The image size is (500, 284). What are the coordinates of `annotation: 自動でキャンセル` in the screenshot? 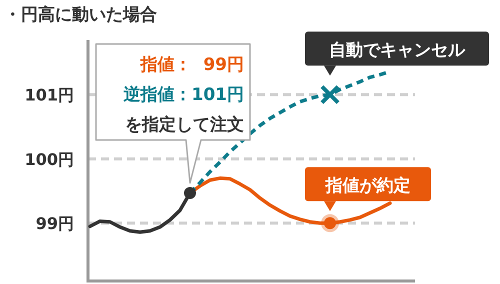 It's located at (397, 50).